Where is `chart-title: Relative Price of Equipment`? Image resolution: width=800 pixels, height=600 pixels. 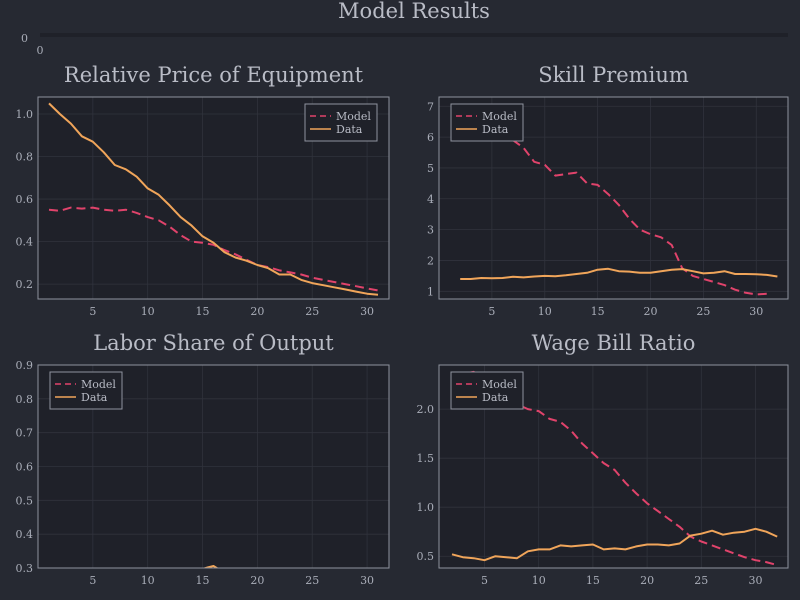
chart-title: Relative Price of Equipment is located at coordinates (214, 75).